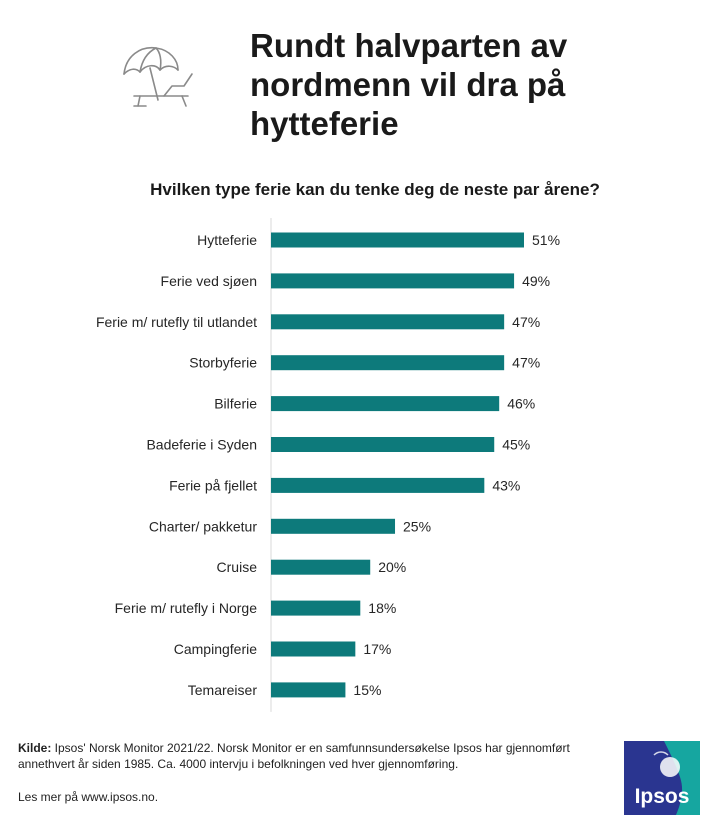 This screenshot has width=715, height=827. What do you see at coordinates (382, 608) in the screenshot?
I see `data-label: 18%` at bounding box center [382, 608].